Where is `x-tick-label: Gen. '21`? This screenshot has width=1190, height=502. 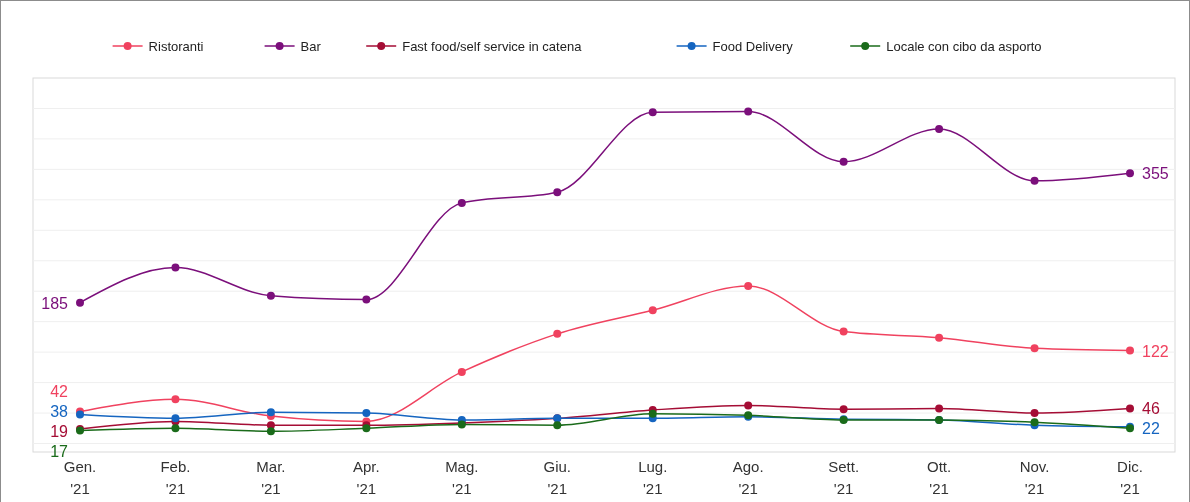
x-tick-label: Gen. '21 is located at coordinates (80, 477).